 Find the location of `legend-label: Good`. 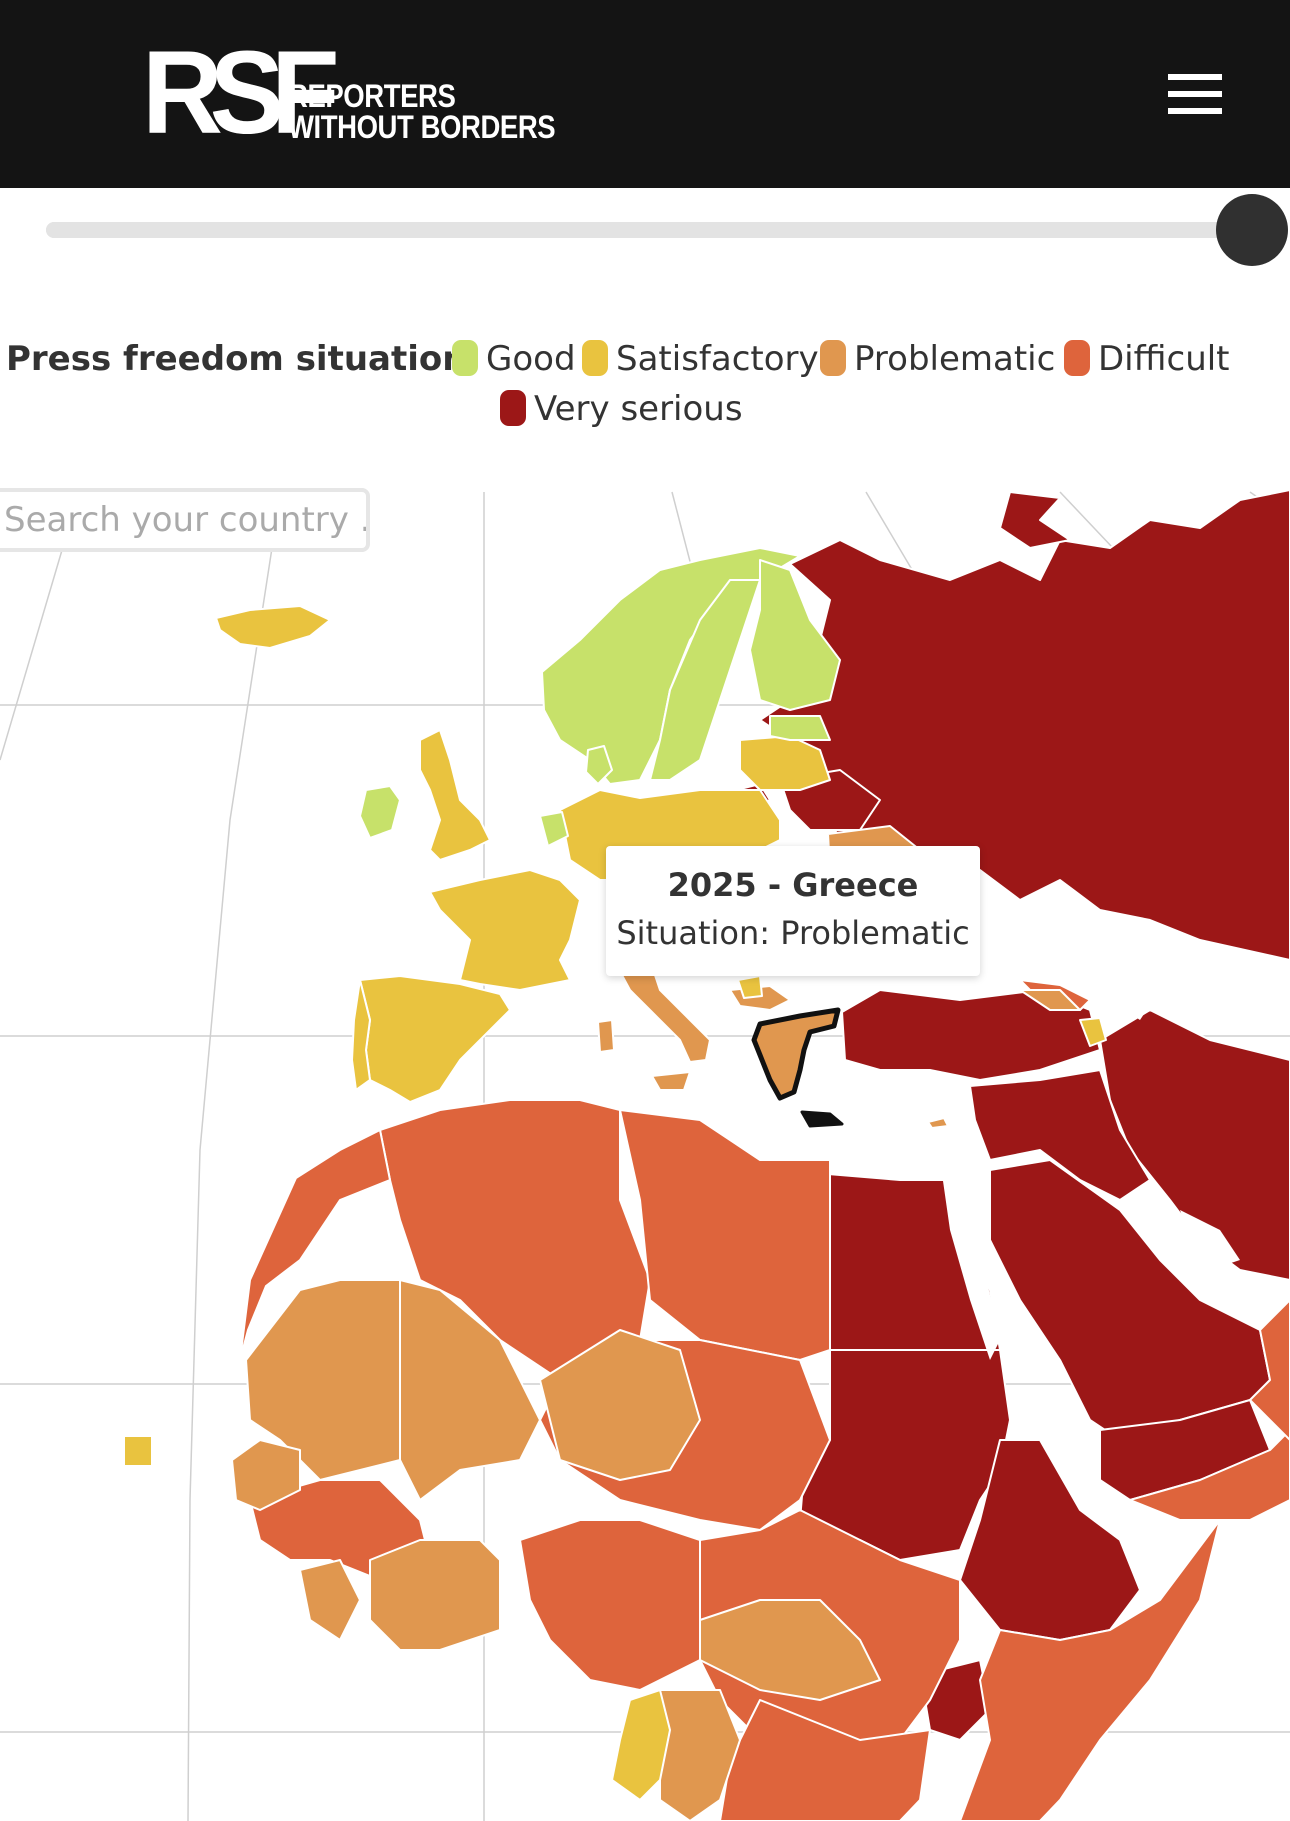

legend-label: Good is located at coordinates (531, 359).